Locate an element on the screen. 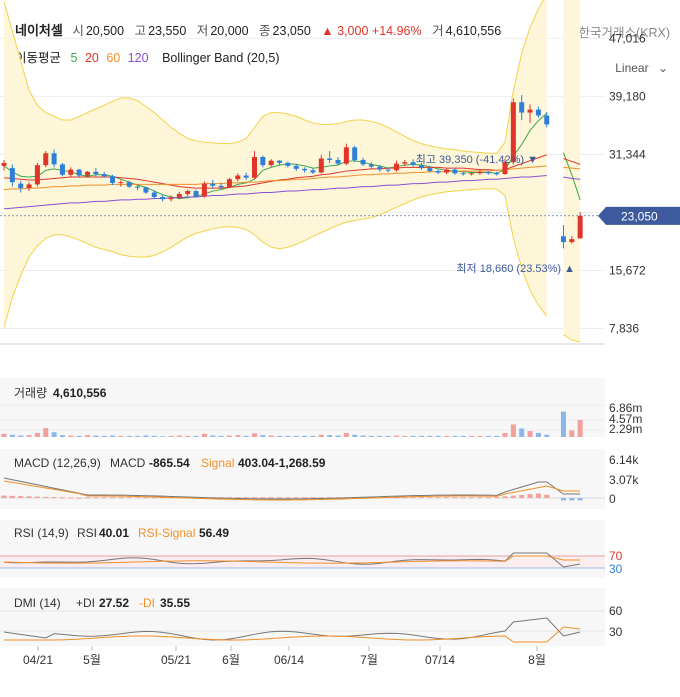  price-axis-label: 47,016 is located at coordinates (627, 38).